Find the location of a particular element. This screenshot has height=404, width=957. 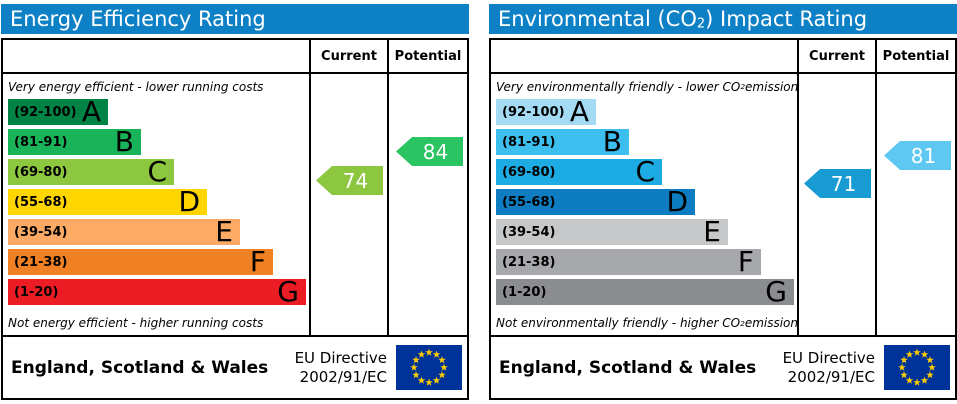

band-range-label: (69-80) is located at coordinates (529, 172).